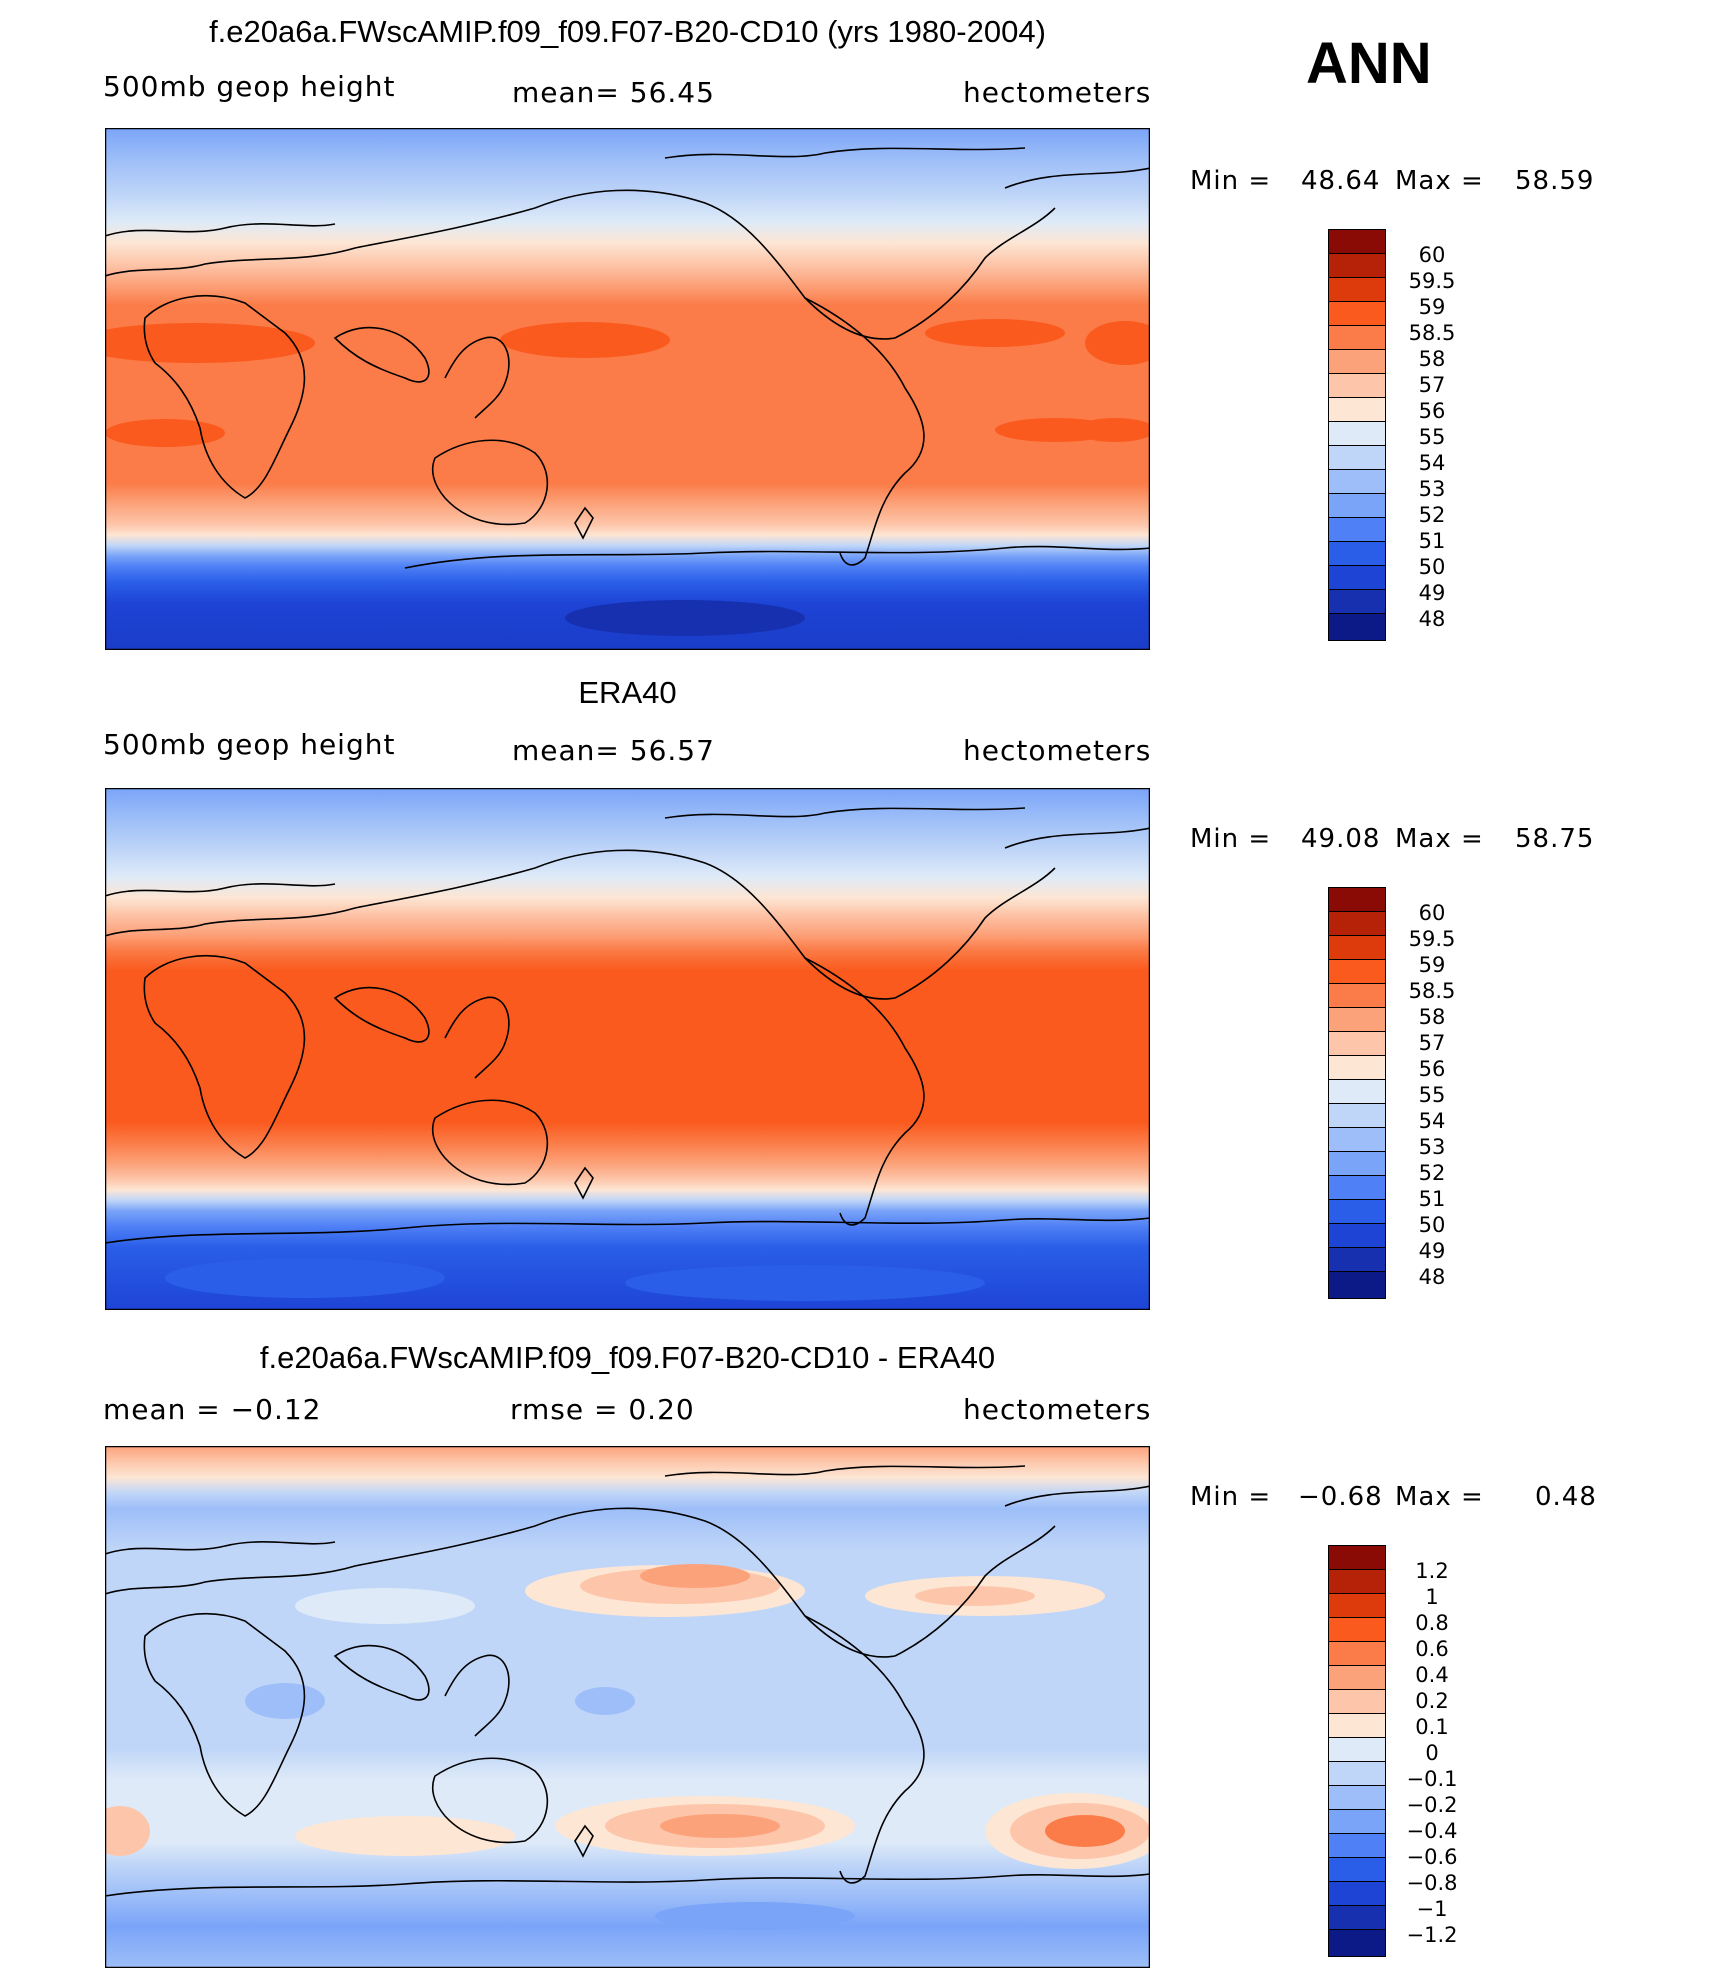 The height and width of the screenshot is (1974, 1710). What do you see at coordinates (1432, 1805) in the screenshot?
I see `cb-label: −0.2` at bounding box center [1432, 1805].